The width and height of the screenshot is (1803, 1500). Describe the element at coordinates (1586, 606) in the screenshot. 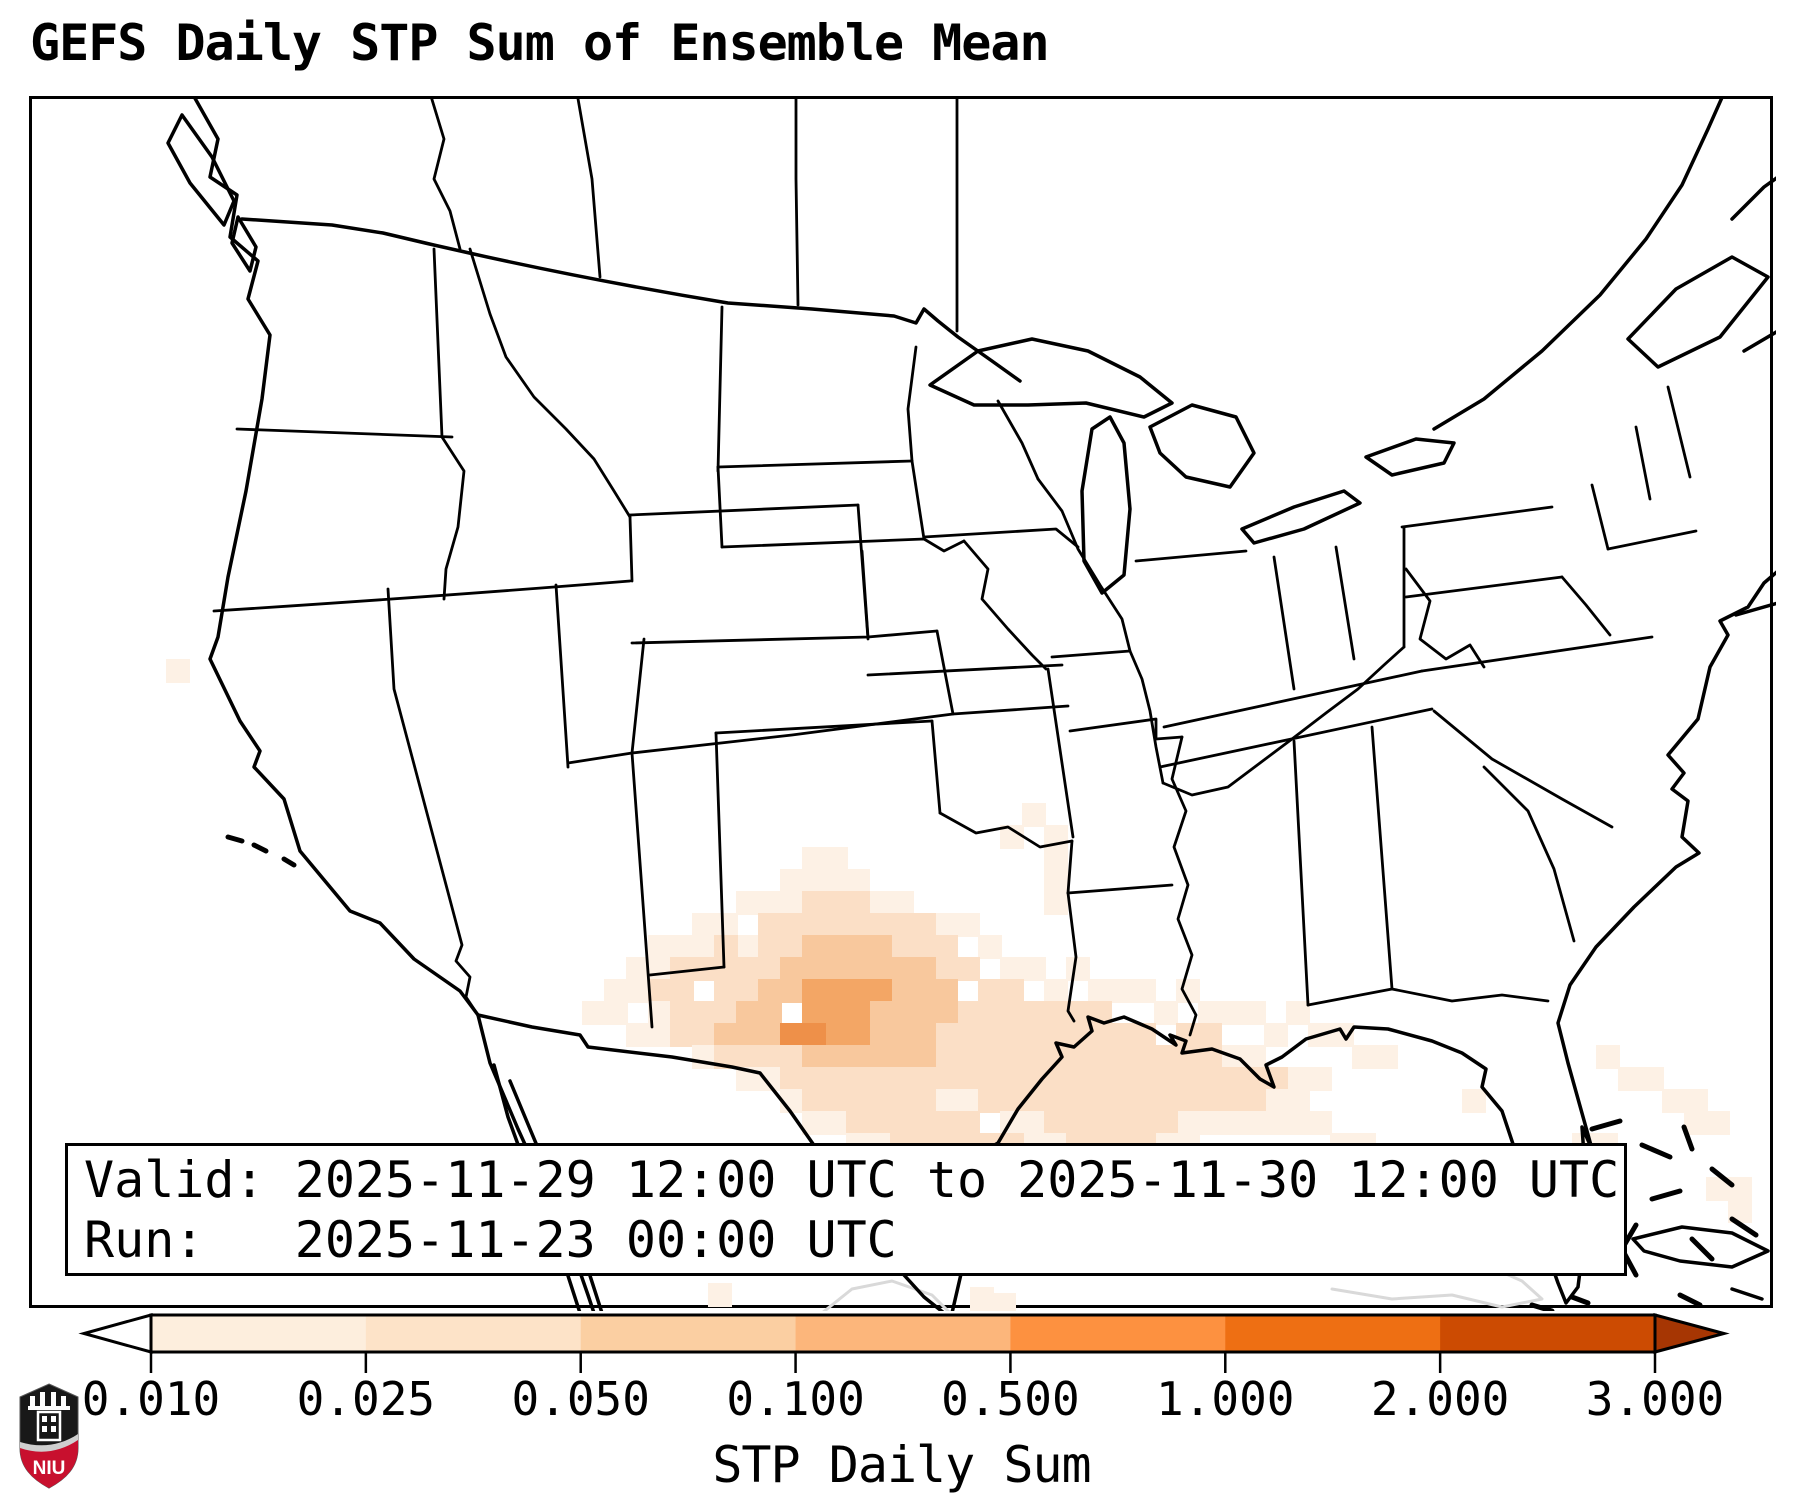

I see `pa-east-border` at that location.